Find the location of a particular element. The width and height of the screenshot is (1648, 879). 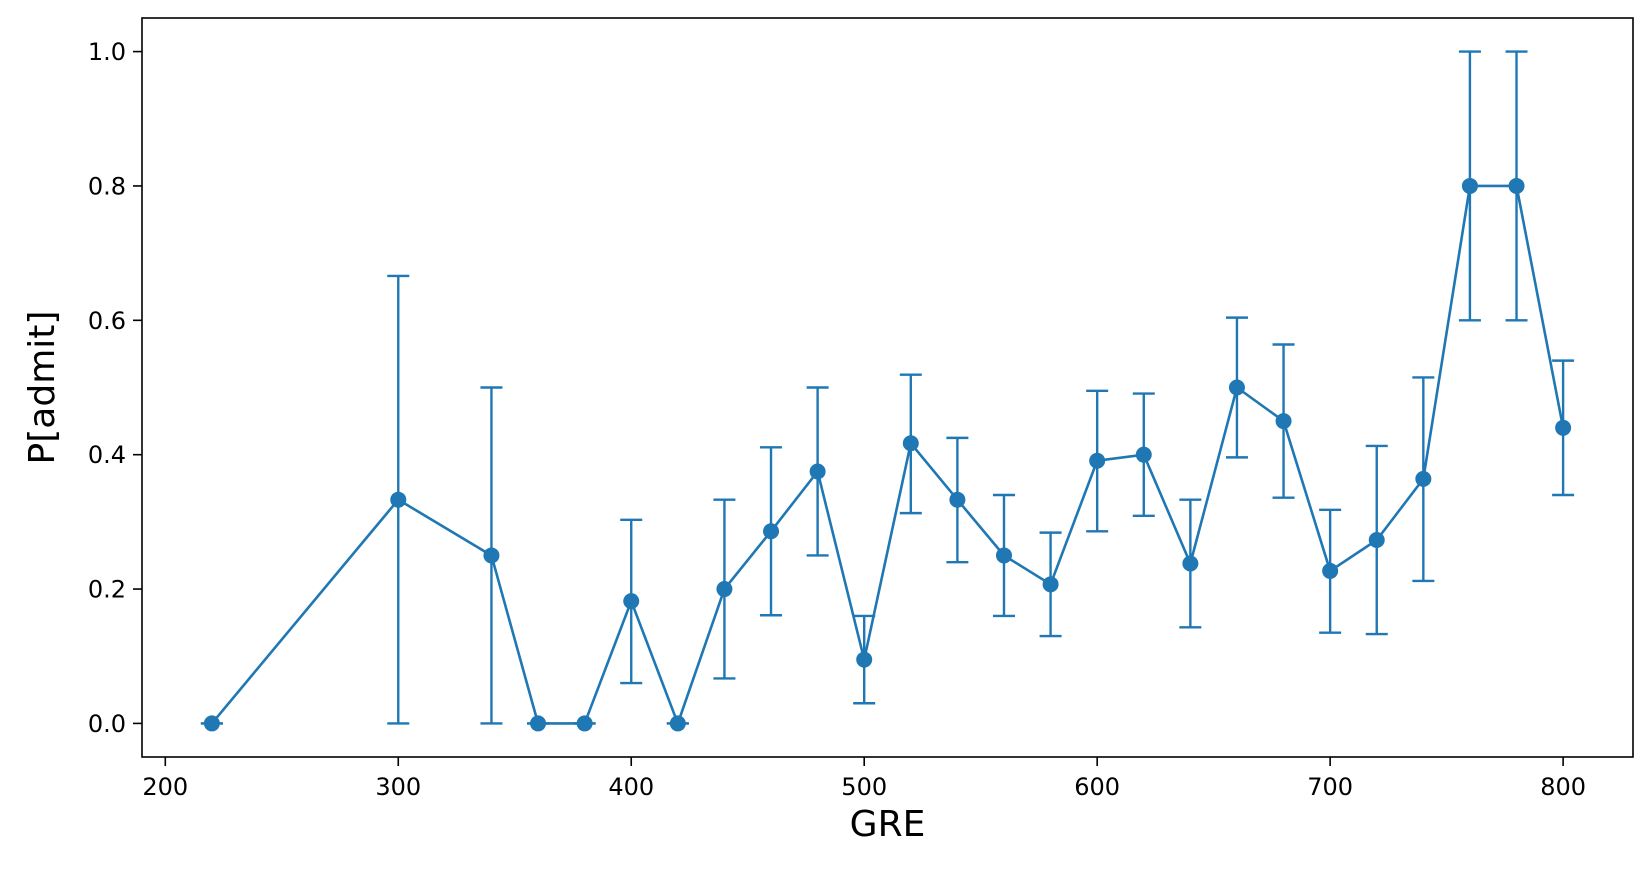

y-tick-label: 0.2 is located at coordinates (107, 590).